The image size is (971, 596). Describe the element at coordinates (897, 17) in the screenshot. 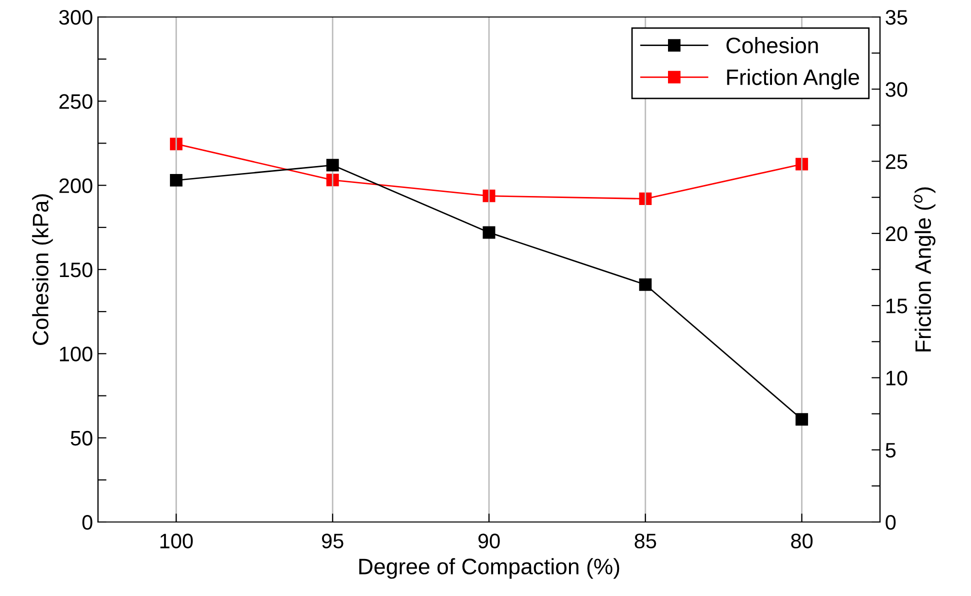

I see `y2-tick-label: 35` at that location.